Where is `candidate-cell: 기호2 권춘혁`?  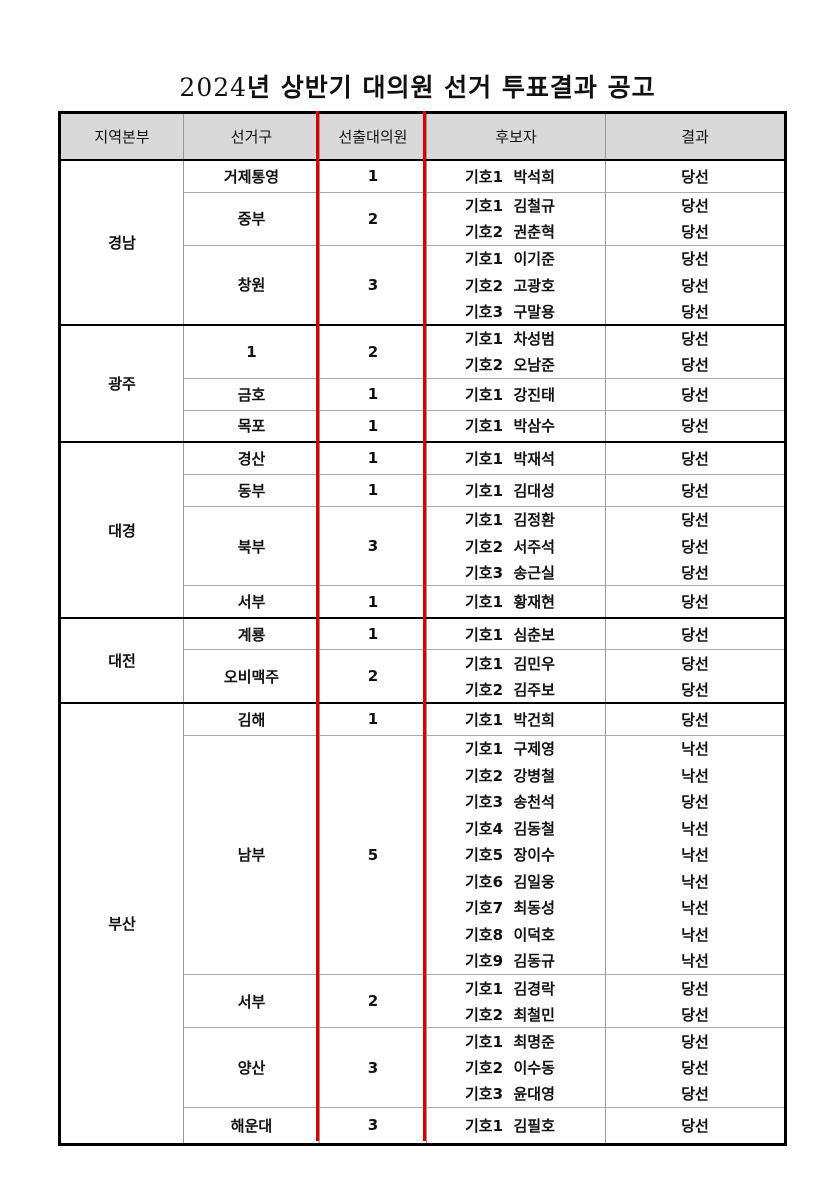
candidate-cell: 기호2 권춘혁 is located at coordinates (516, 232).